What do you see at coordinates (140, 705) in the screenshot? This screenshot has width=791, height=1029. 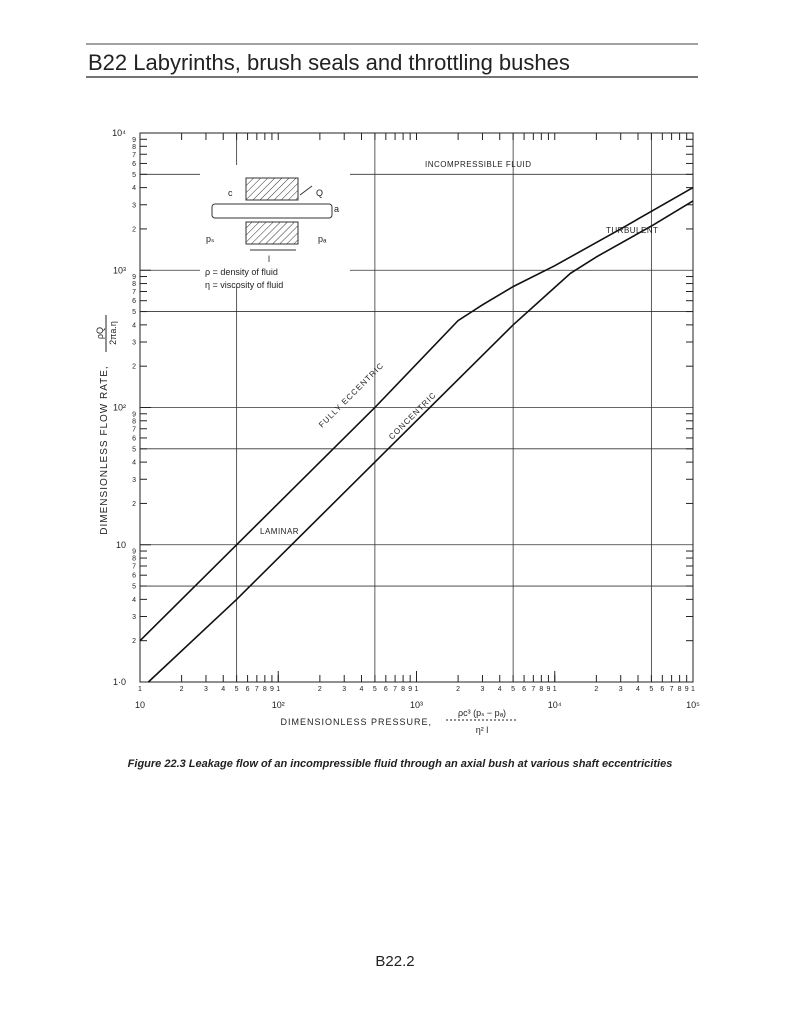 I see `x-tick-label: 10` at bounding box center [140, 705].